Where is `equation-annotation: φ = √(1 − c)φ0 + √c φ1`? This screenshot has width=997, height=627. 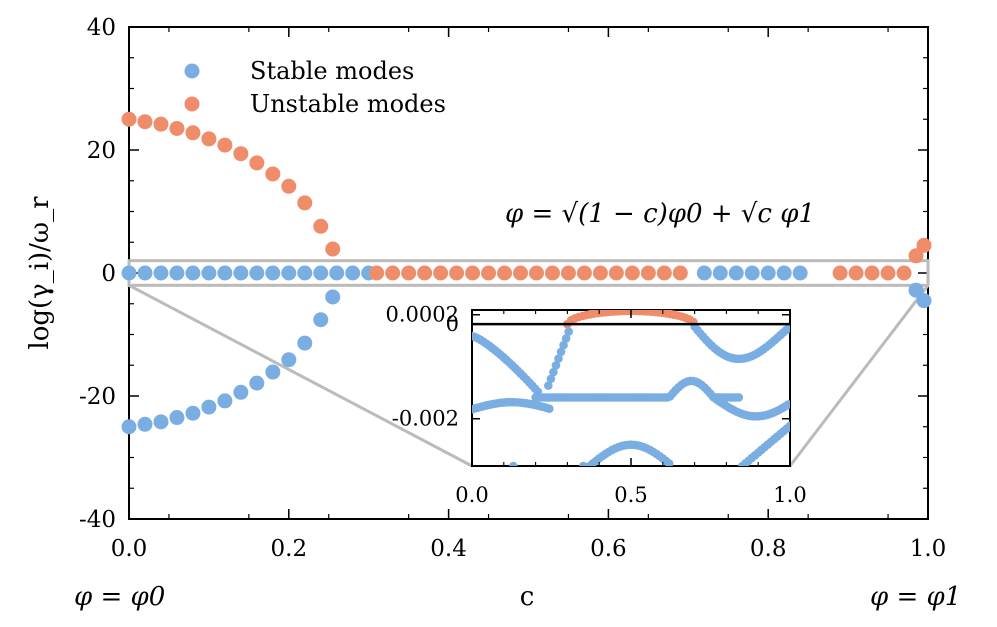 equation-annotation: φ = √(1 − c)φ0 + √c φ1 is located at coordinates (660, 214).